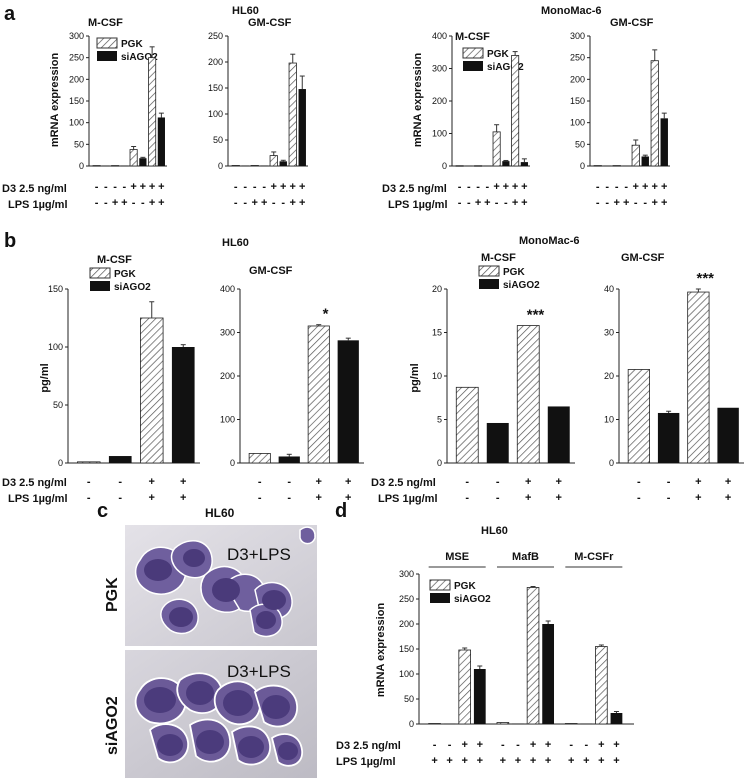 This screenshot has height=783, width=752. What do you see at coordinates (45, 377) in the screenshot?
I see `b1-ylabel: pg/ml` at bounding box center [45, 377].